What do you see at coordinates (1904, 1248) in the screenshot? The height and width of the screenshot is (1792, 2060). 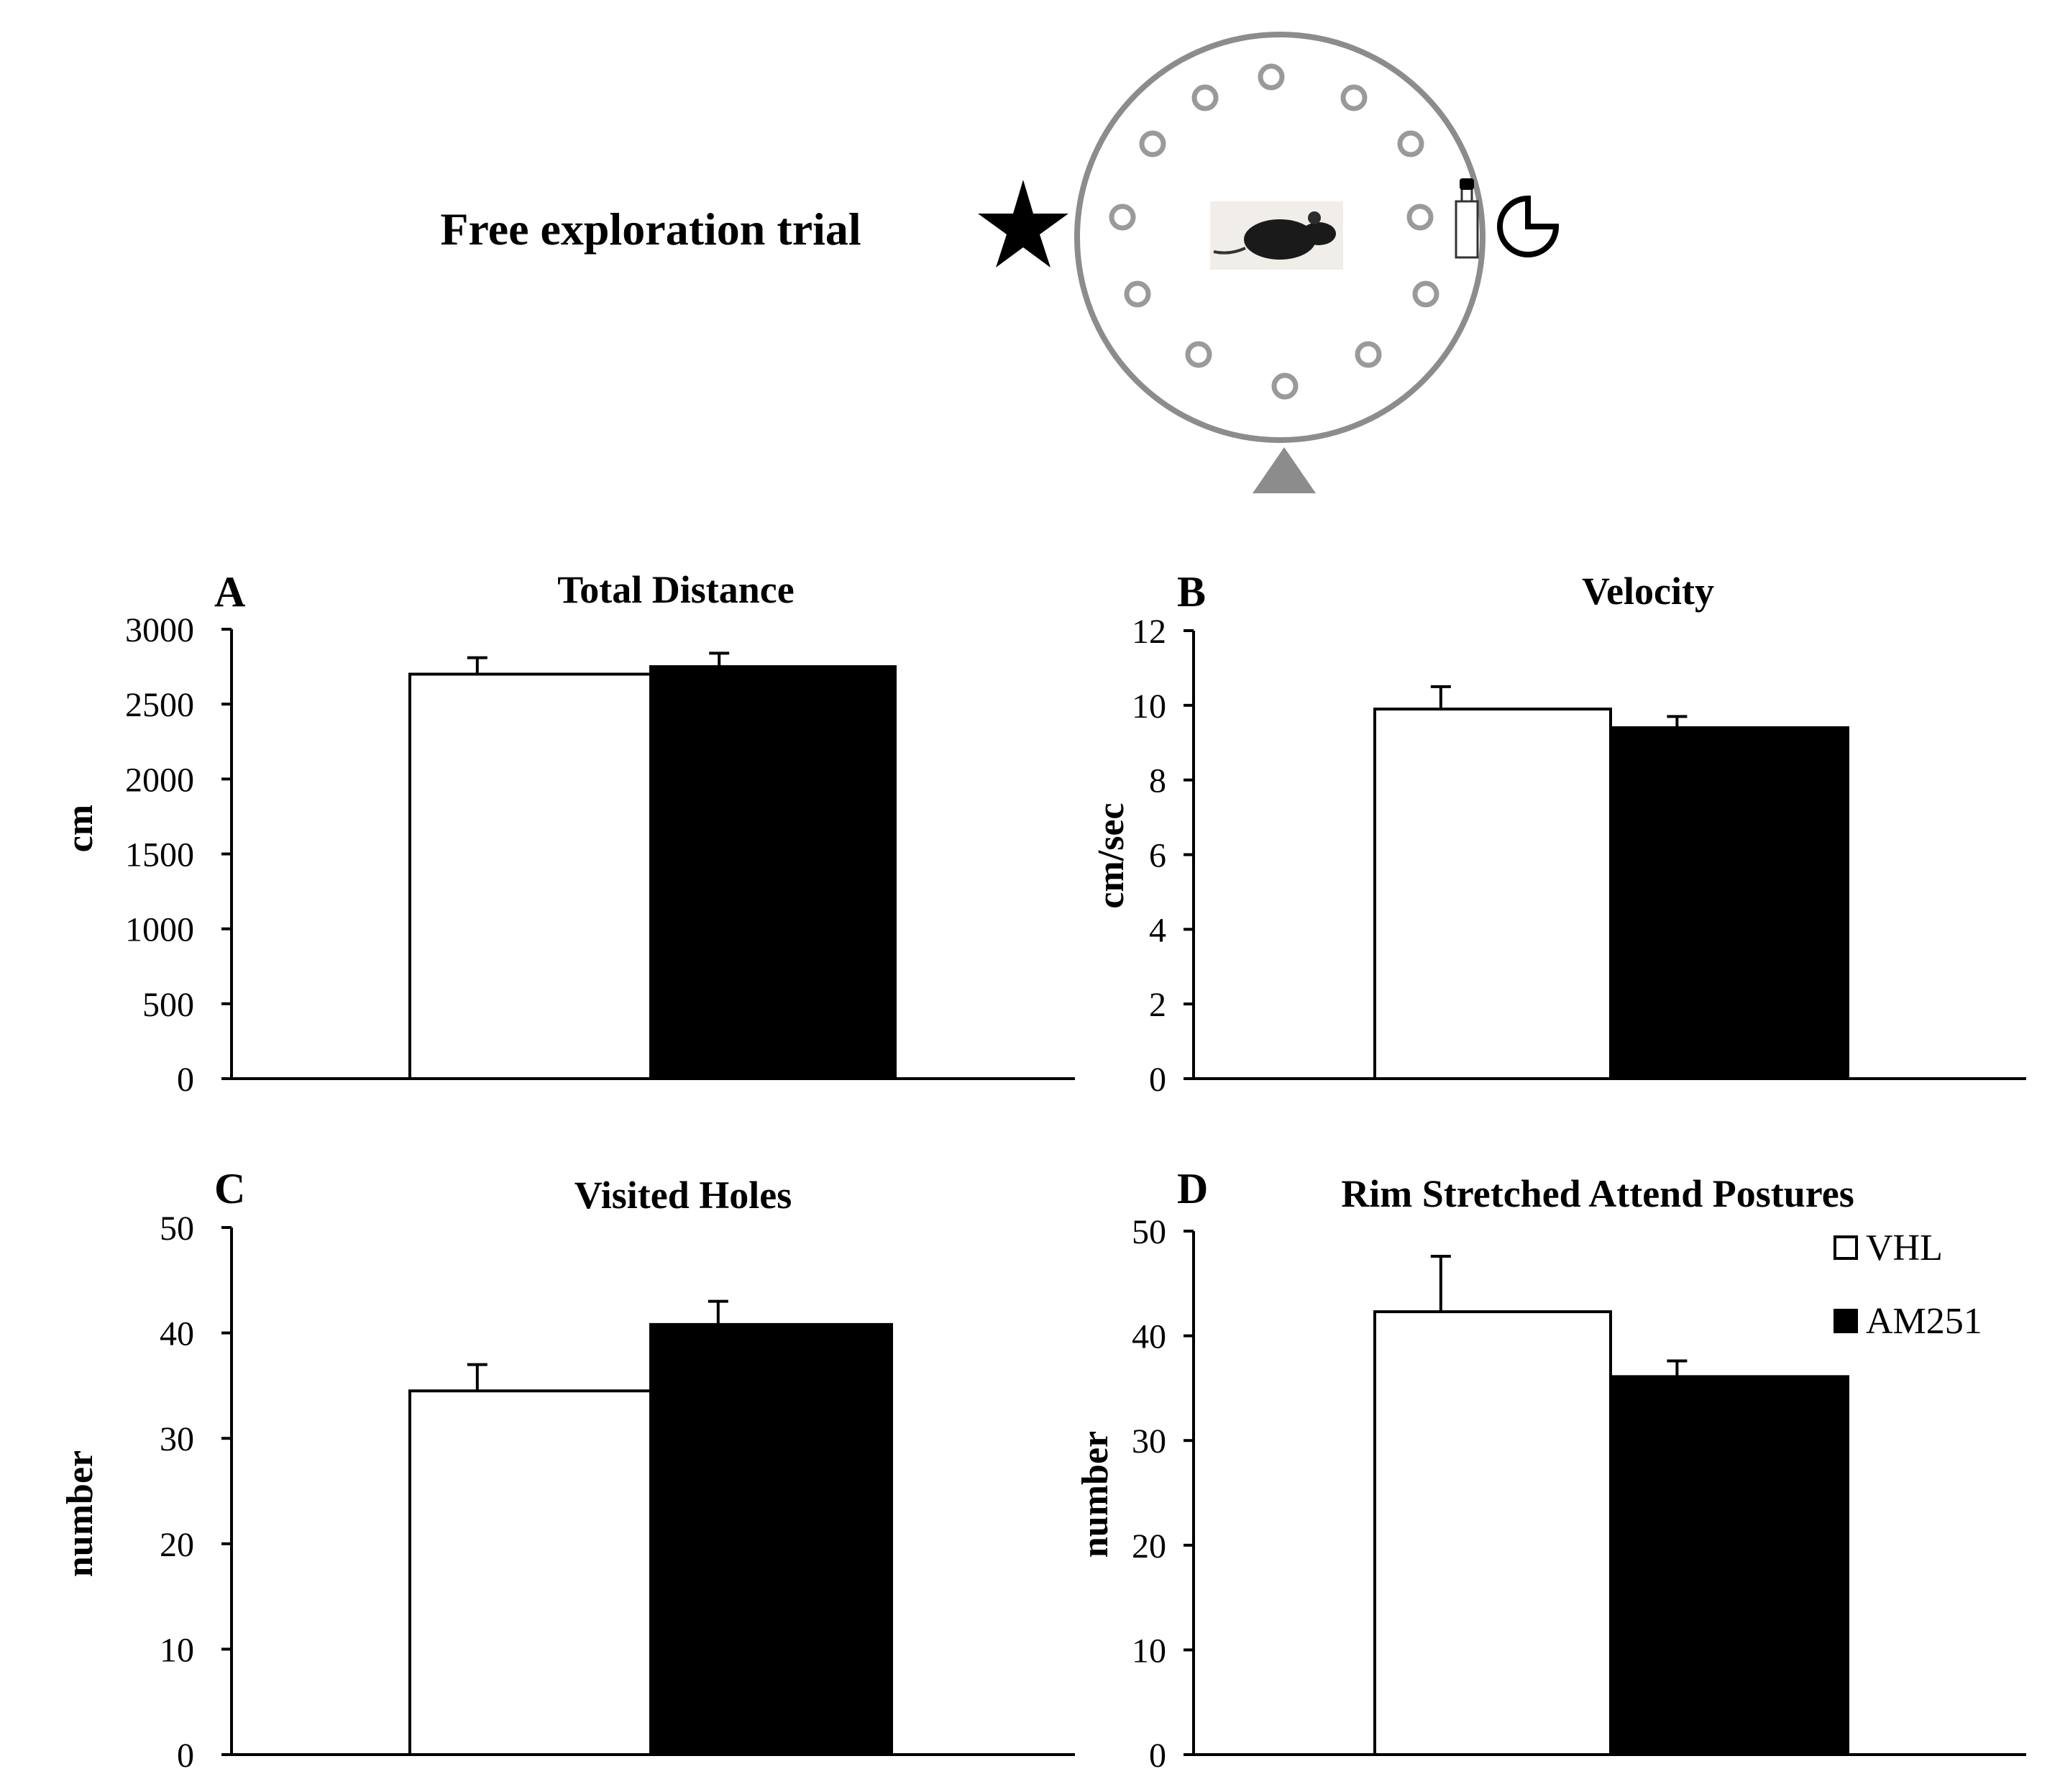 I see `legend-label-vhl: VHL` at bounding box center [1904, 1248].